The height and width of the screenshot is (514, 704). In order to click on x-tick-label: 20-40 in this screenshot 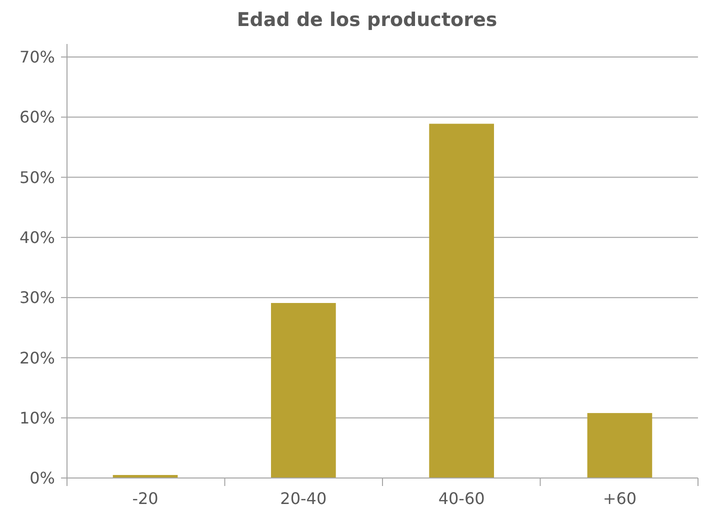, I will do `click(303, 498)`.